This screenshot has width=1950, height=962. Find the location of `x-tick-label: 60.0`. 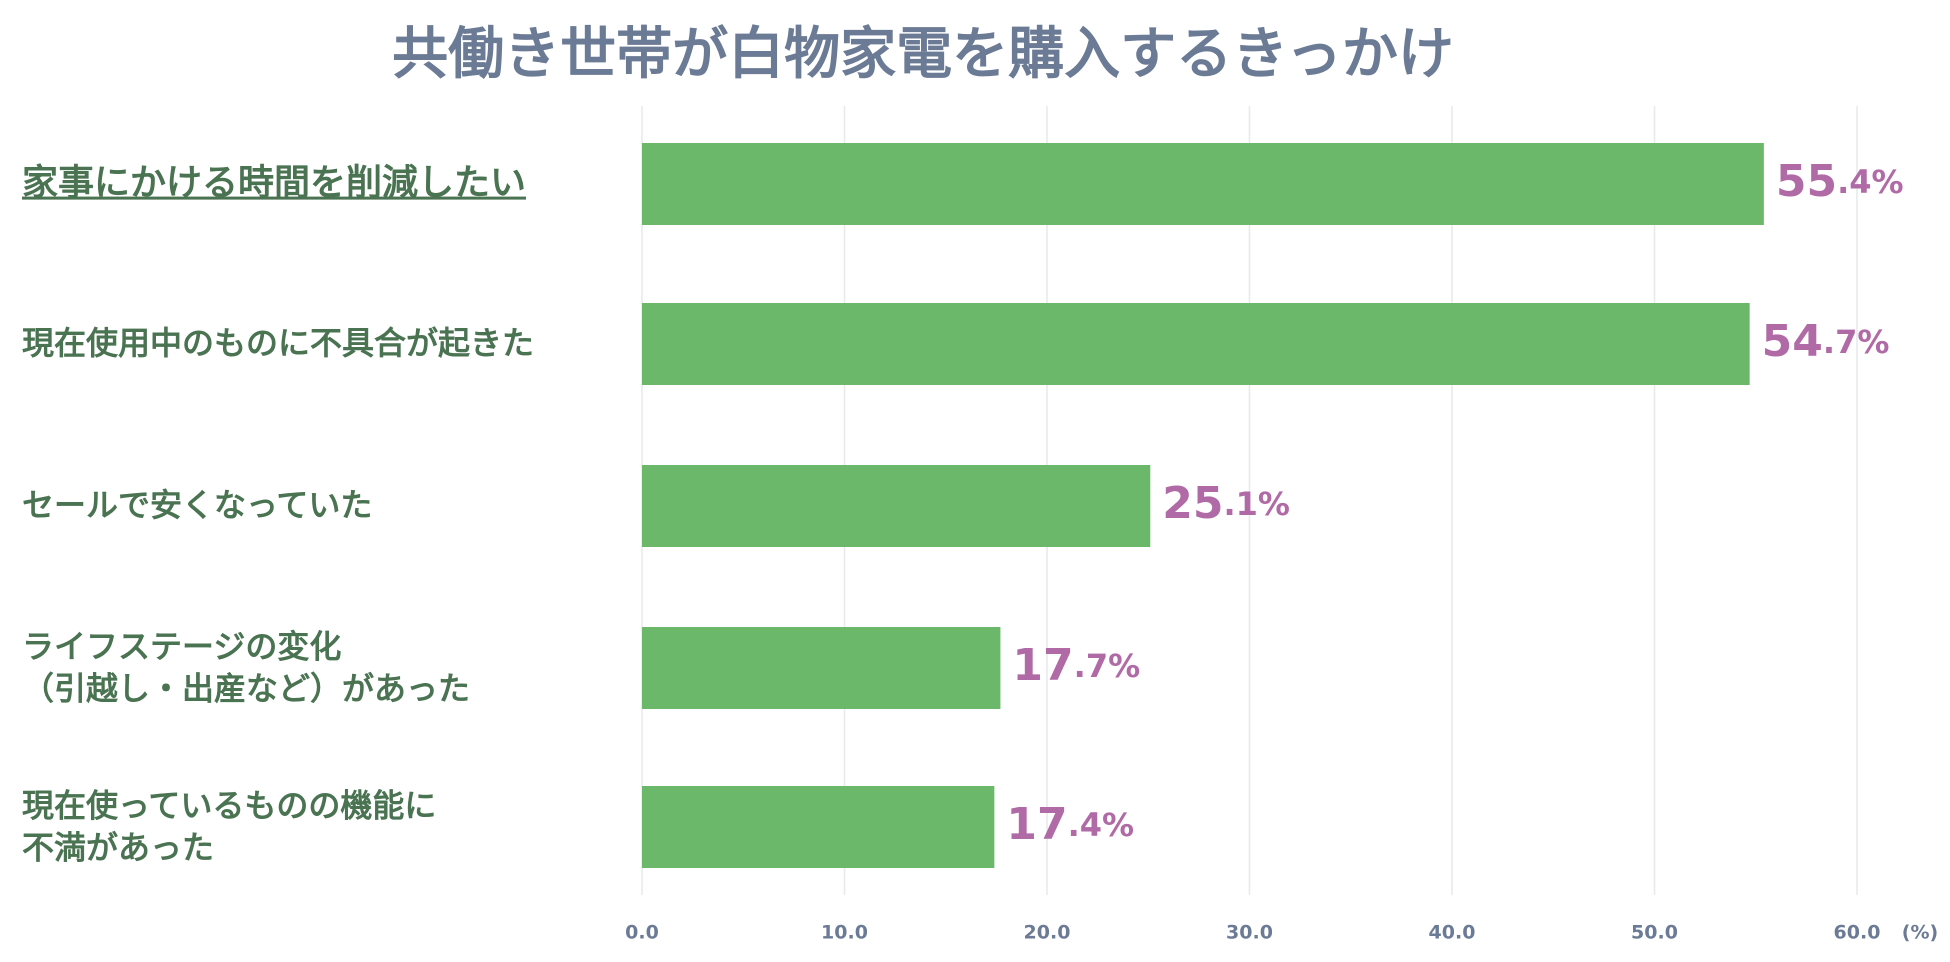

x-tick-label: 60.0 is located at coordinates (1857, 933).